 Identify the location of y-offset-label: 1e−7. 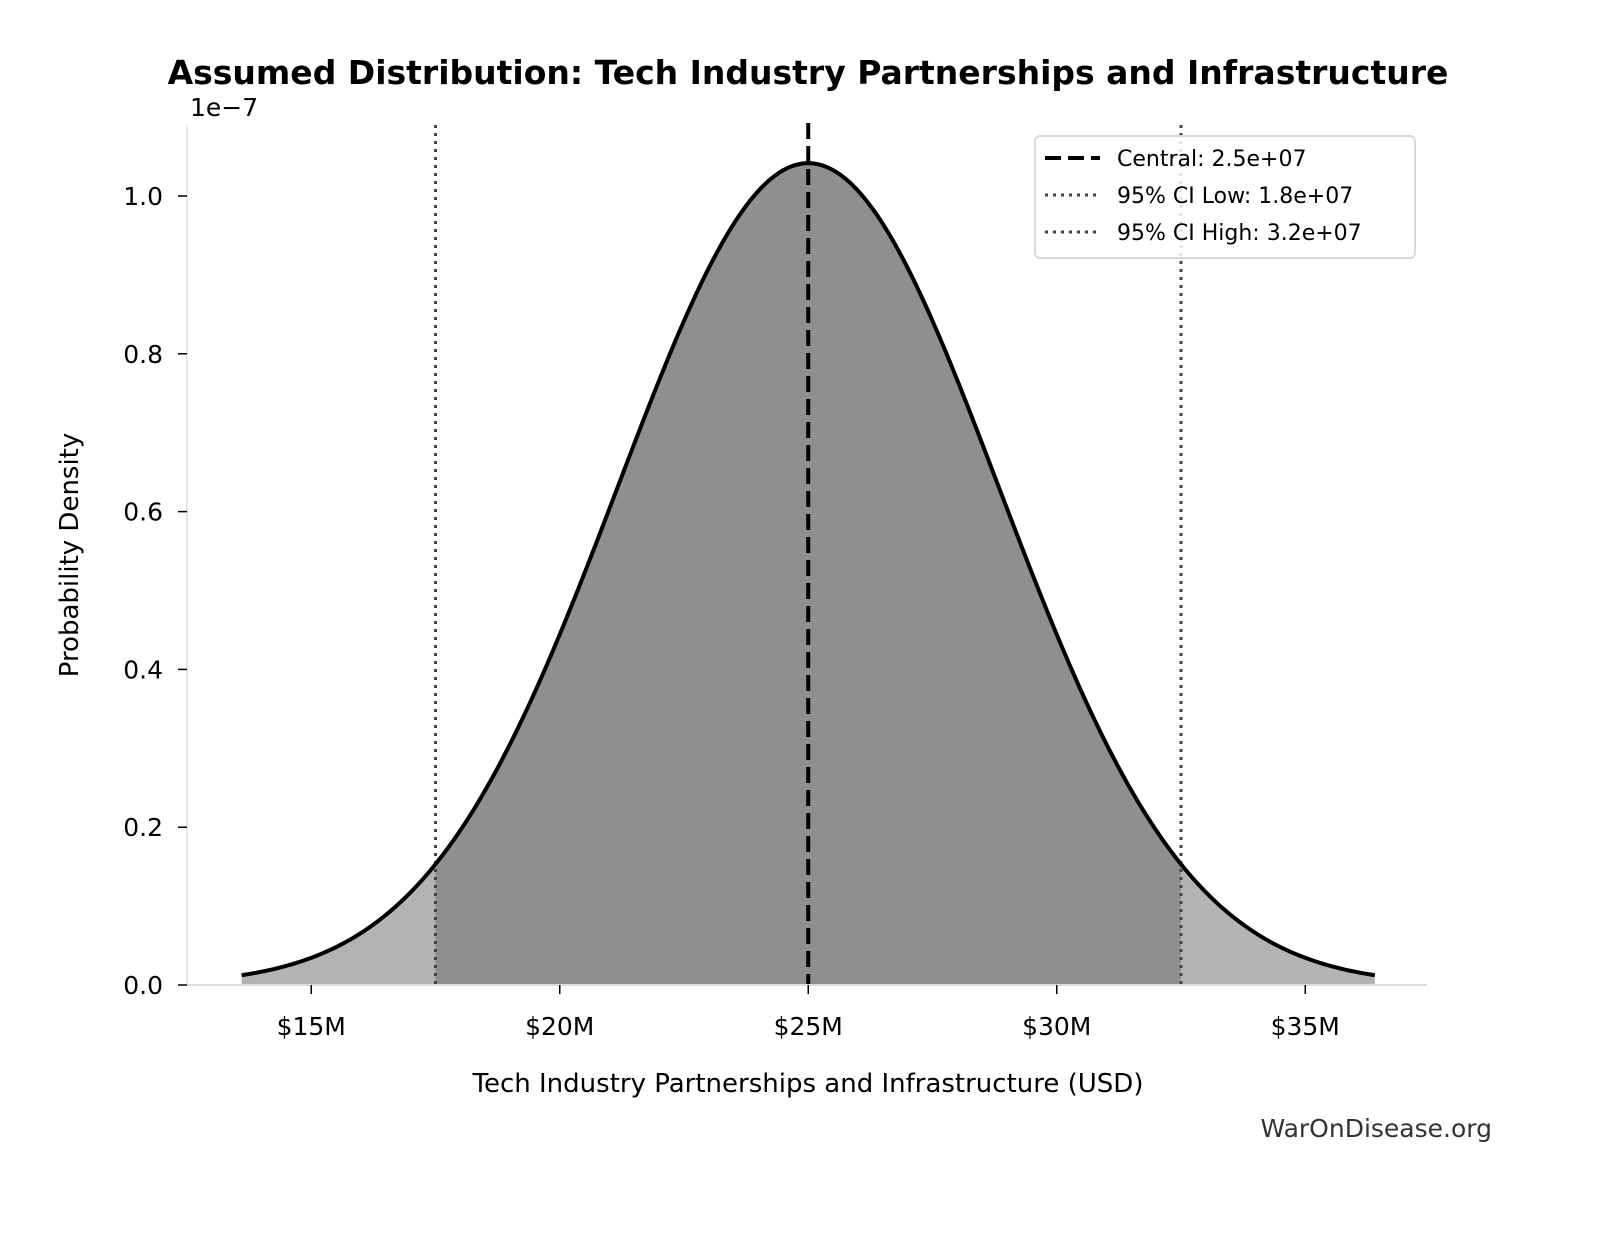
(224, 107).